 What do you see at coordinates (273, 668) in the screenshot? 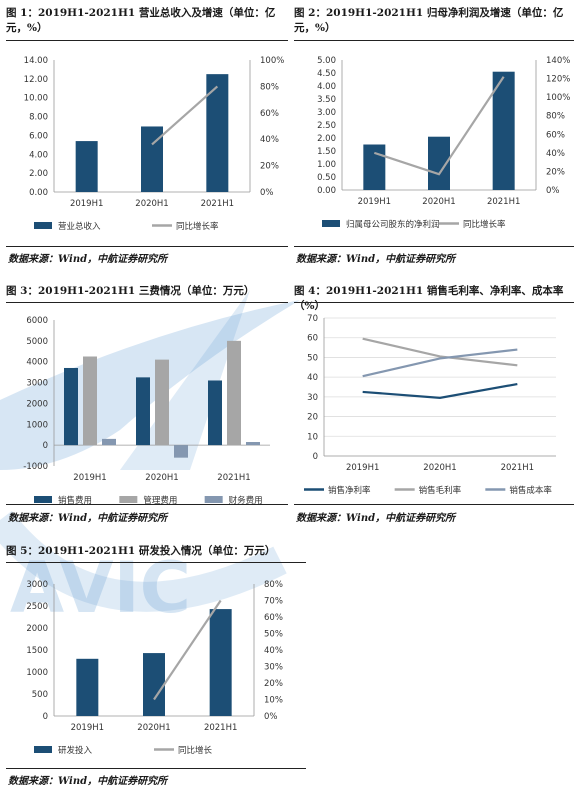
I see `y2-tick-label: 30%` at bounding box center [273, 668].